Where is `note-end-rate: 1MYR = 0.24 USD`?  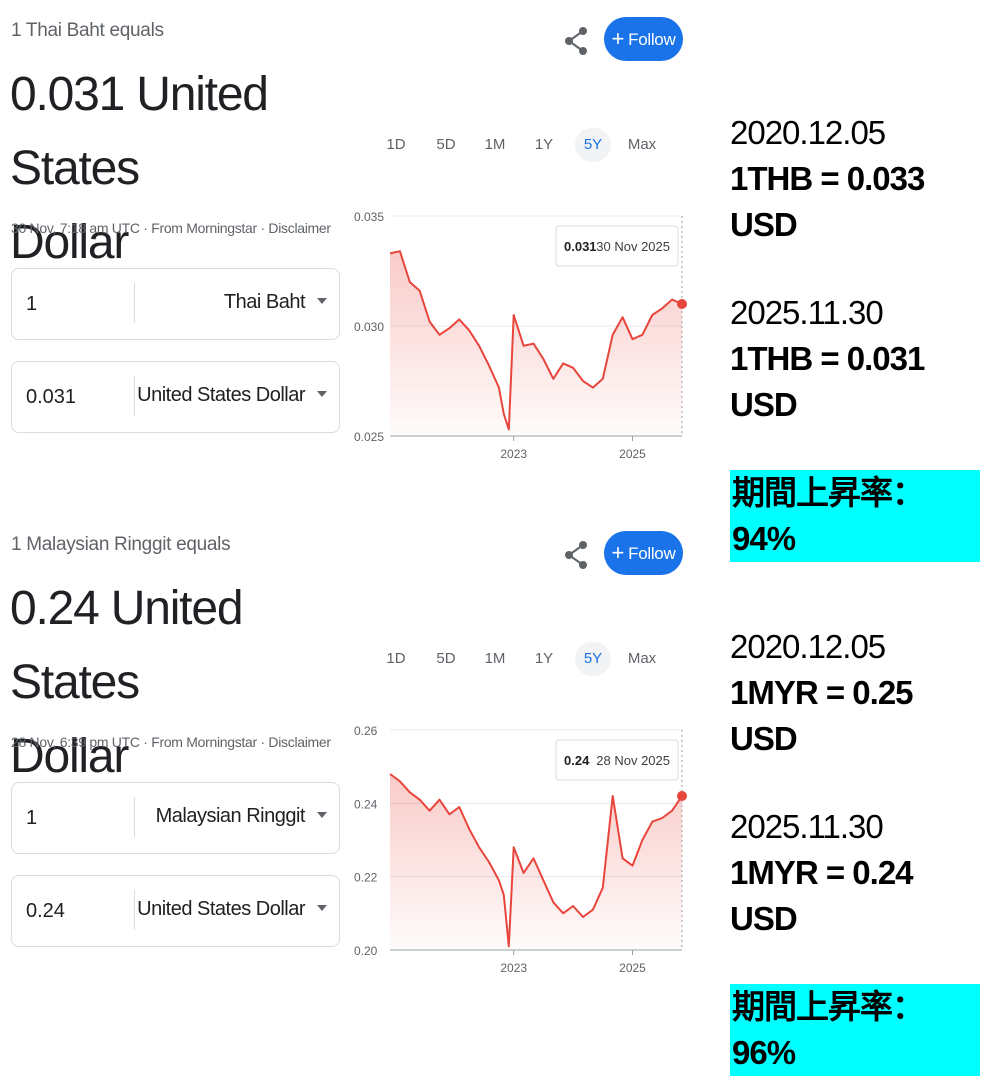 note-end-rate: 1MYR = 0.24 USD is located at coordinates (822, 895).